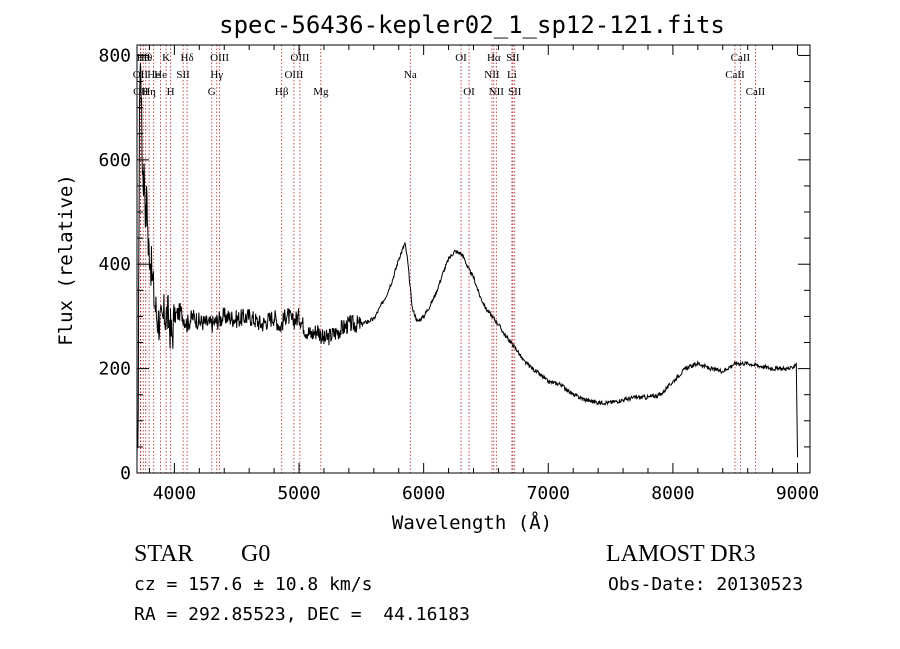 This screenshot has height=649, width=900. I want to click on obs-date: Obs-Date: 20130523, so click(705, 584).